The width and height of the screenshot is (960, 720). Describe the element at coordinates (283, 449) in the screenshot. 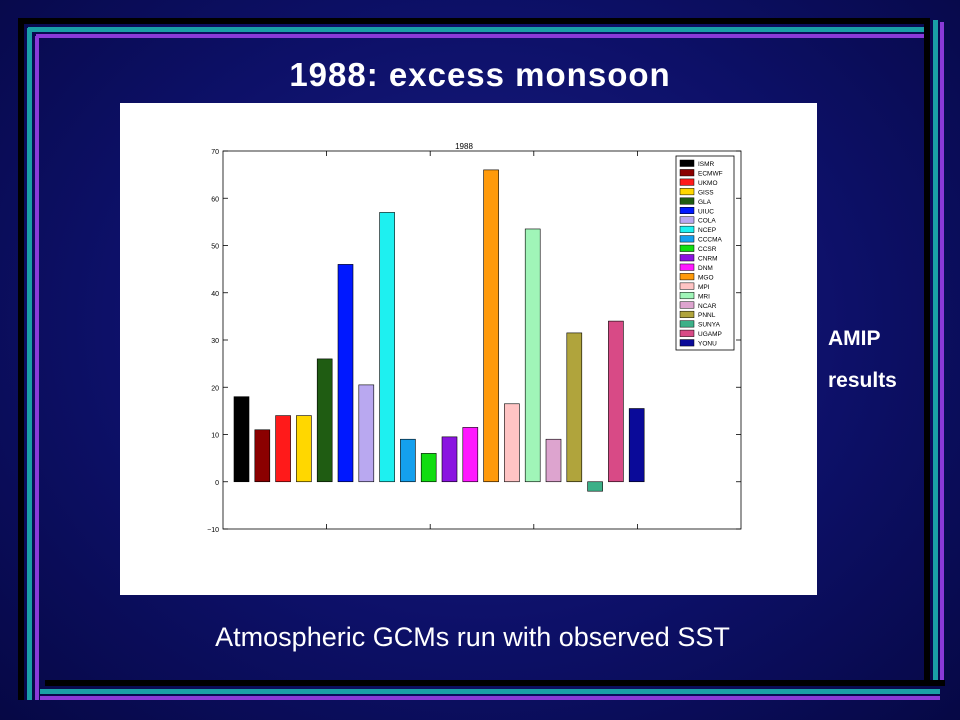

I see `bar-ukmo` at that location.